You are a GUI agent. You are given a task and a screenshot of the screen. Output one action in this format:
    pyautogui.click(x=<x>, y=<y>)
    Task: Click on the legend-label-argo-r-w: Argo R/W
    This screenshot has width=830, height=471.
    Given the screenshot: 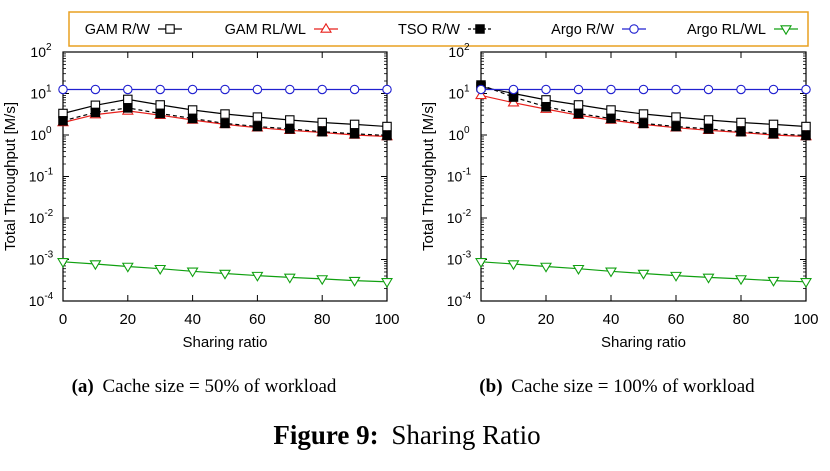 What is the action you would take?
    pyautogui.click(x=582, y=30)
    